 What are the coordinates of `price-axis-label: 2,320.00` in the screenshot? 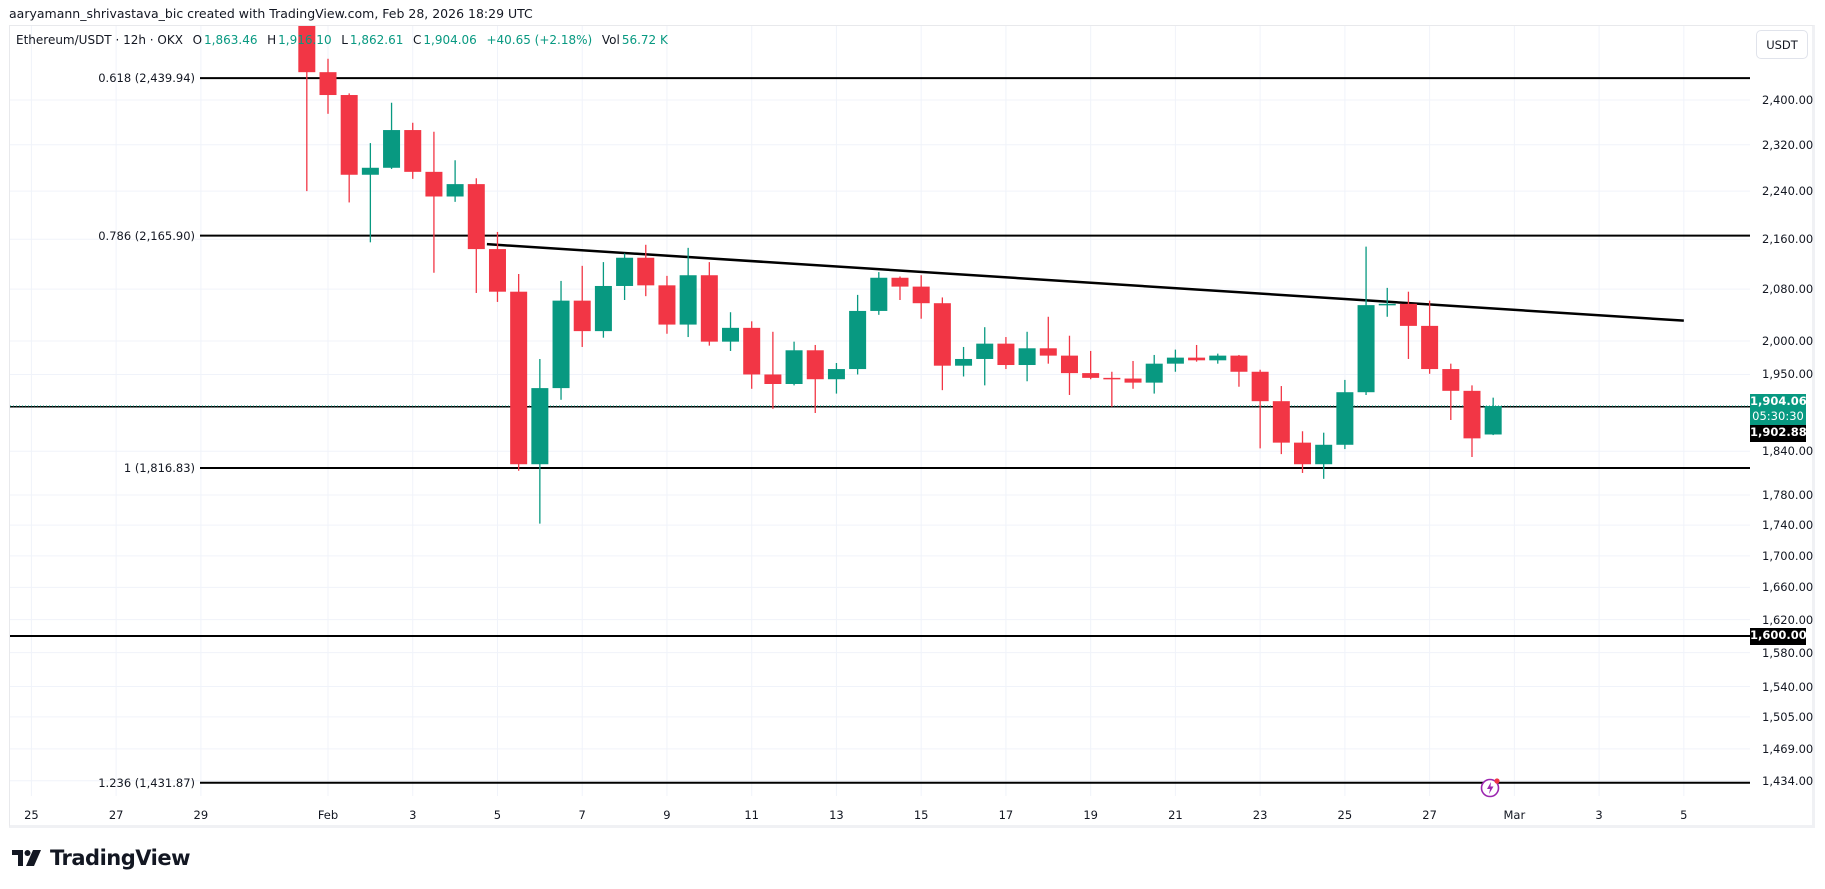 It's located at (1788, 144).